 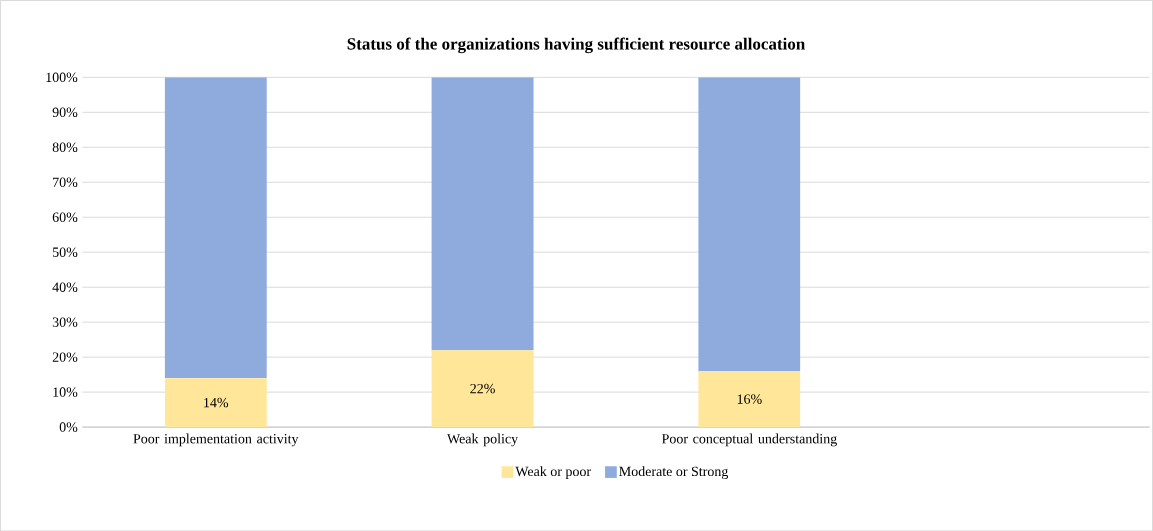 I want to click on chart-title: Status of the organizations having sufficient resource allocation, so click(x=576, y=45).